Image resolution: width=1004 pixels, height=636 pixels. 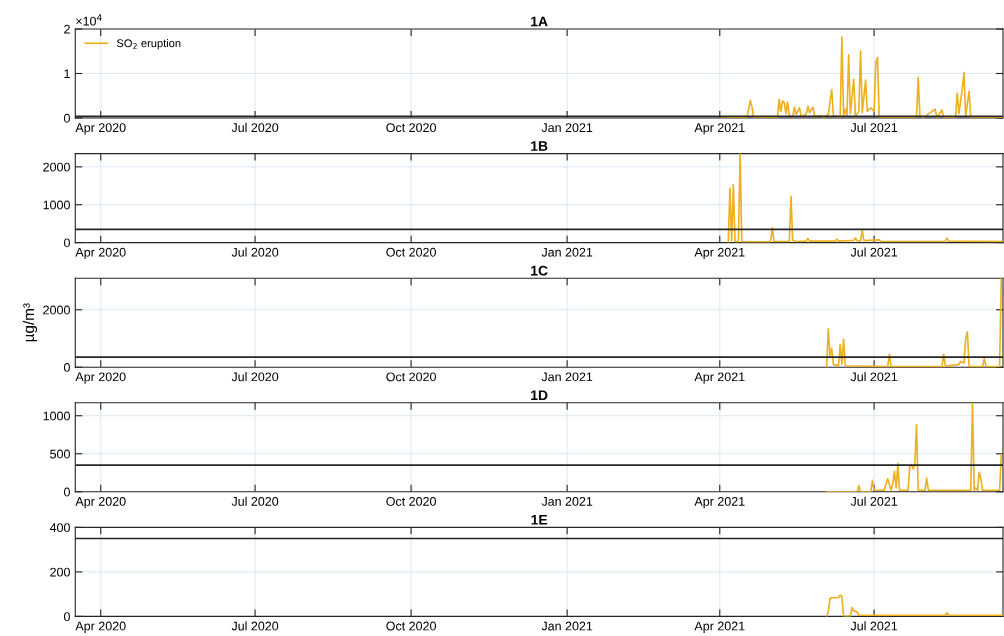 I want to click on legend-label: SO$_{2}$ eruption, so click(x=148, y=44).